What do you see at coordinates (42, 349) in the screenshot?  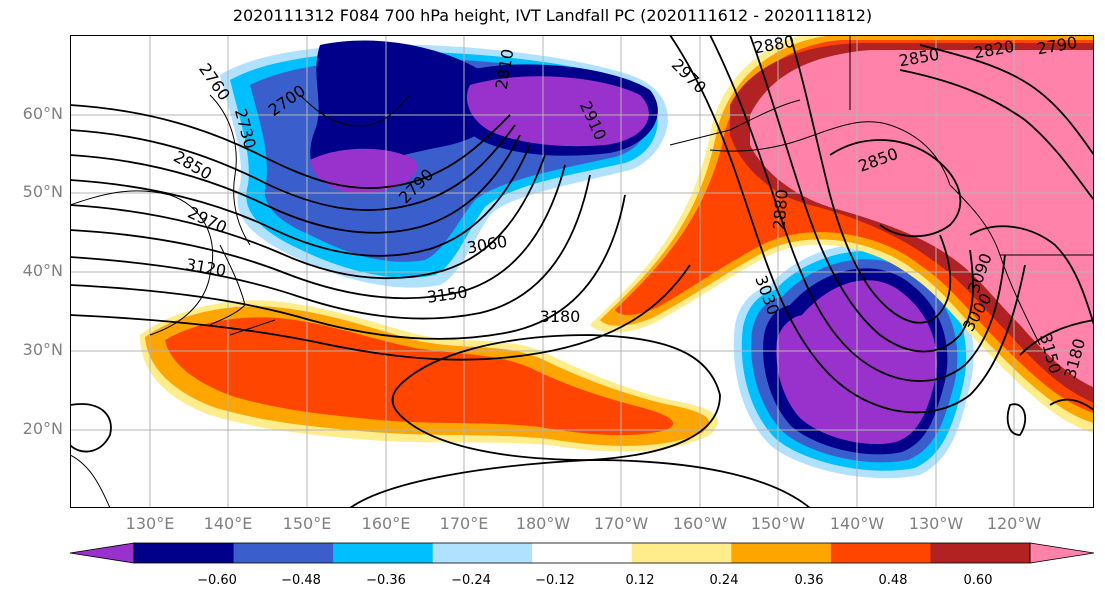 I see `lat-label: 30°N` at bounding box center [42, 349].